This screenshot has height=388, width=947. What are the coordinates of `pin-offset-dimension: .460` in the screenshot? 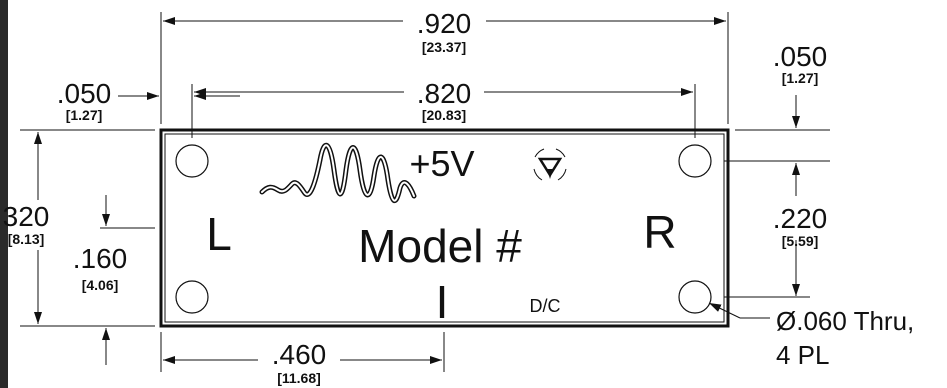 It's located at (299, 354).